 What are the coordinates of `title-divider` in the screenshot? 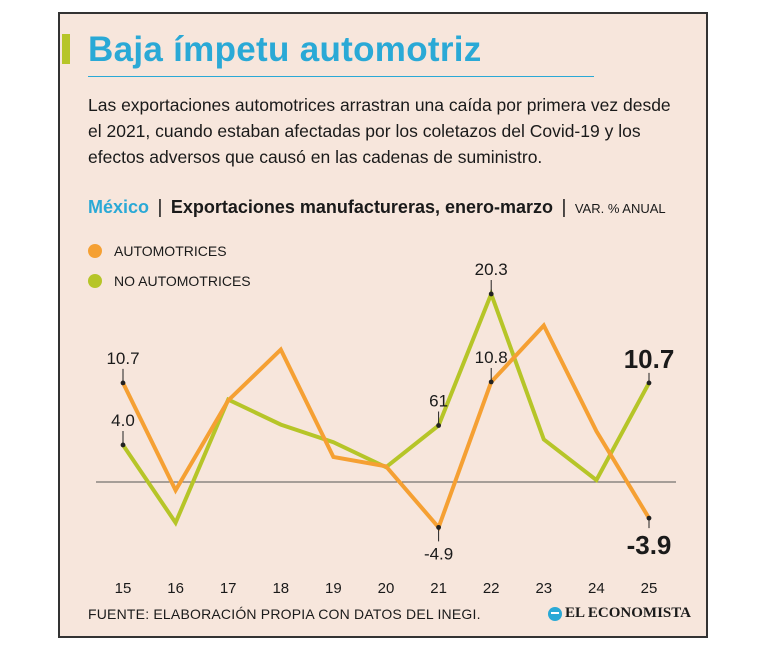 It's located at (341, 76).